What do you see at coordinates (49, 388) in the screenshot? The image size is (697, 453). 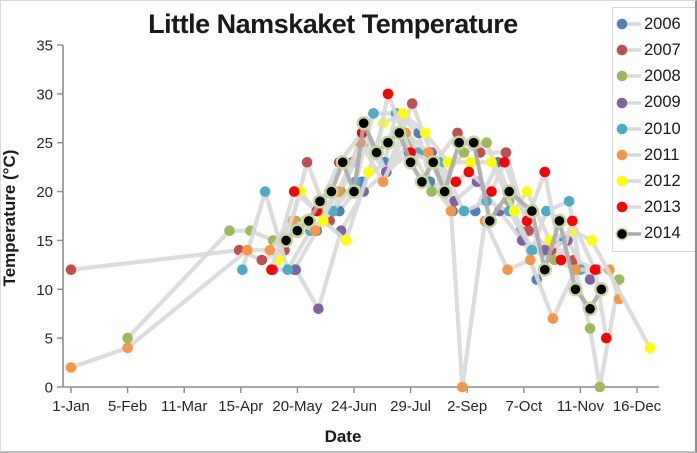 I see `y-tick-label: 0` at bounding box center [49, 388].